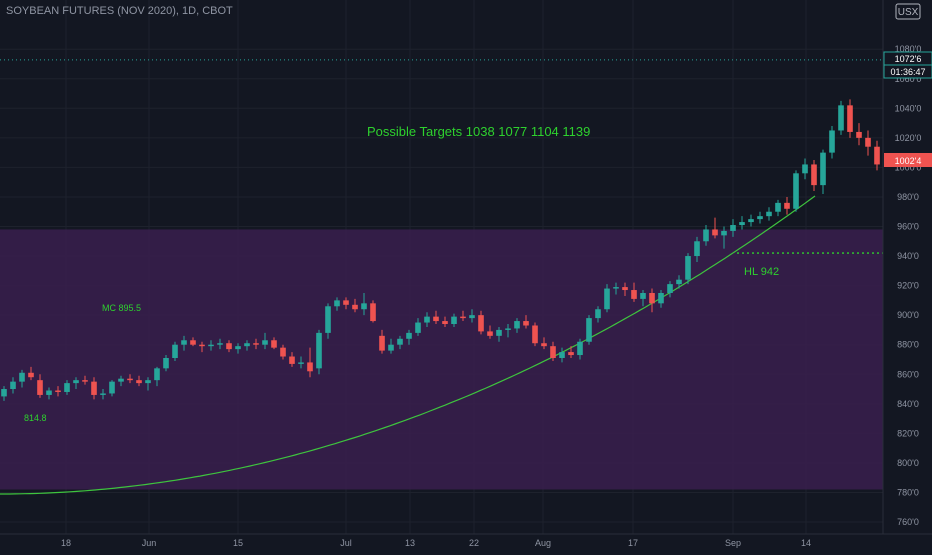  What do you see at coordinates (410, 543) in the screenshot?
I see `time-tick-label: 13` at bounding box center [410, 543].